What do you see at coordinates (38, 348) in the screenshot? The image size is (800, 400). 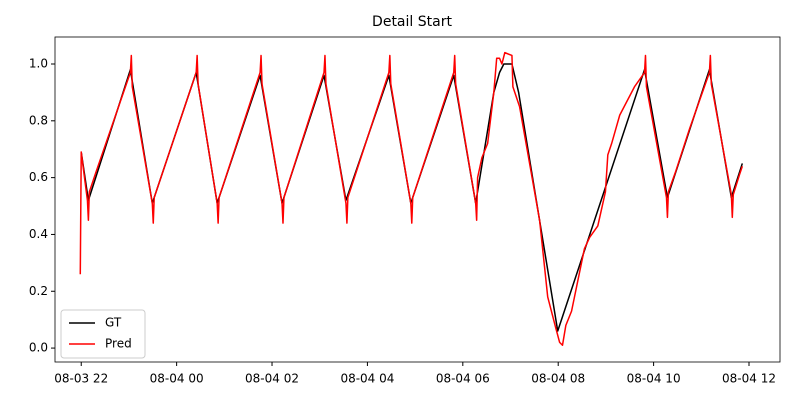 I see `y-tick-label: 0.0` at bounding box center [38, 348].